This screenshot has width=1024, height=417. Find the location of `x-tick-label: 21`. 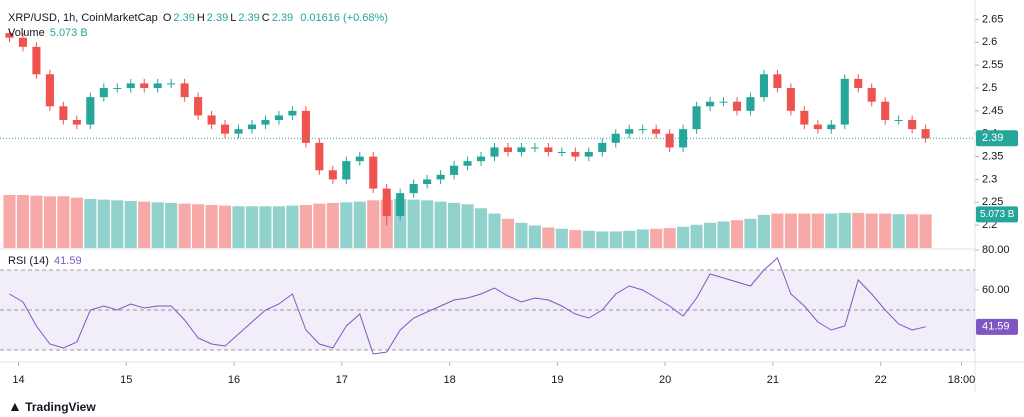

x-tick-label: 21 is located at coordinates (773, 380).